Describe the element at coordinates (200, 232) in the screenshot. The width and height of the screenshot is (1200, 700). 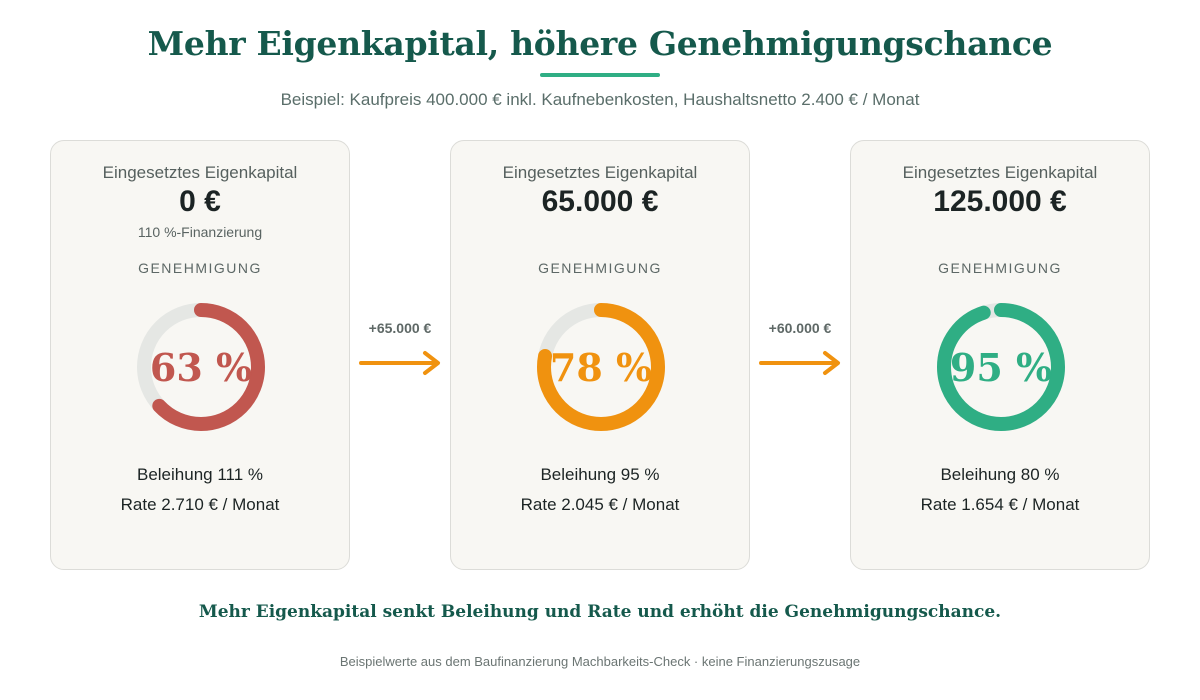
I see `financing-note: 110 %-Finanzierung` at that location.